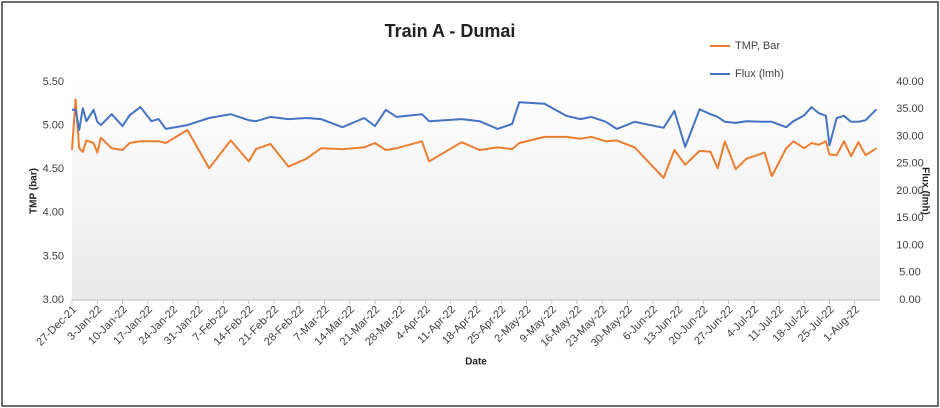 The height and width of the screenshot is (408, 940). I want to click on y2-tick-label: 30.00, so click(910, 136).